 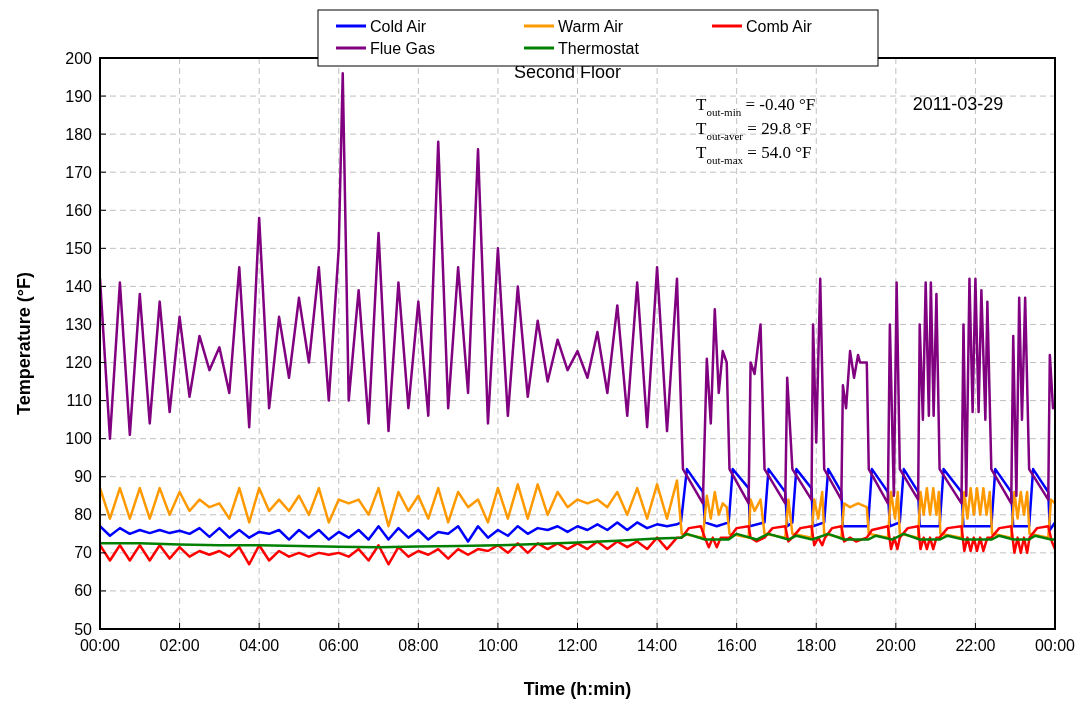 What do you see at coordinates (79, 439) in the screenshot?
I see `y-tick-label: 100` at bounding box center [79, 439].